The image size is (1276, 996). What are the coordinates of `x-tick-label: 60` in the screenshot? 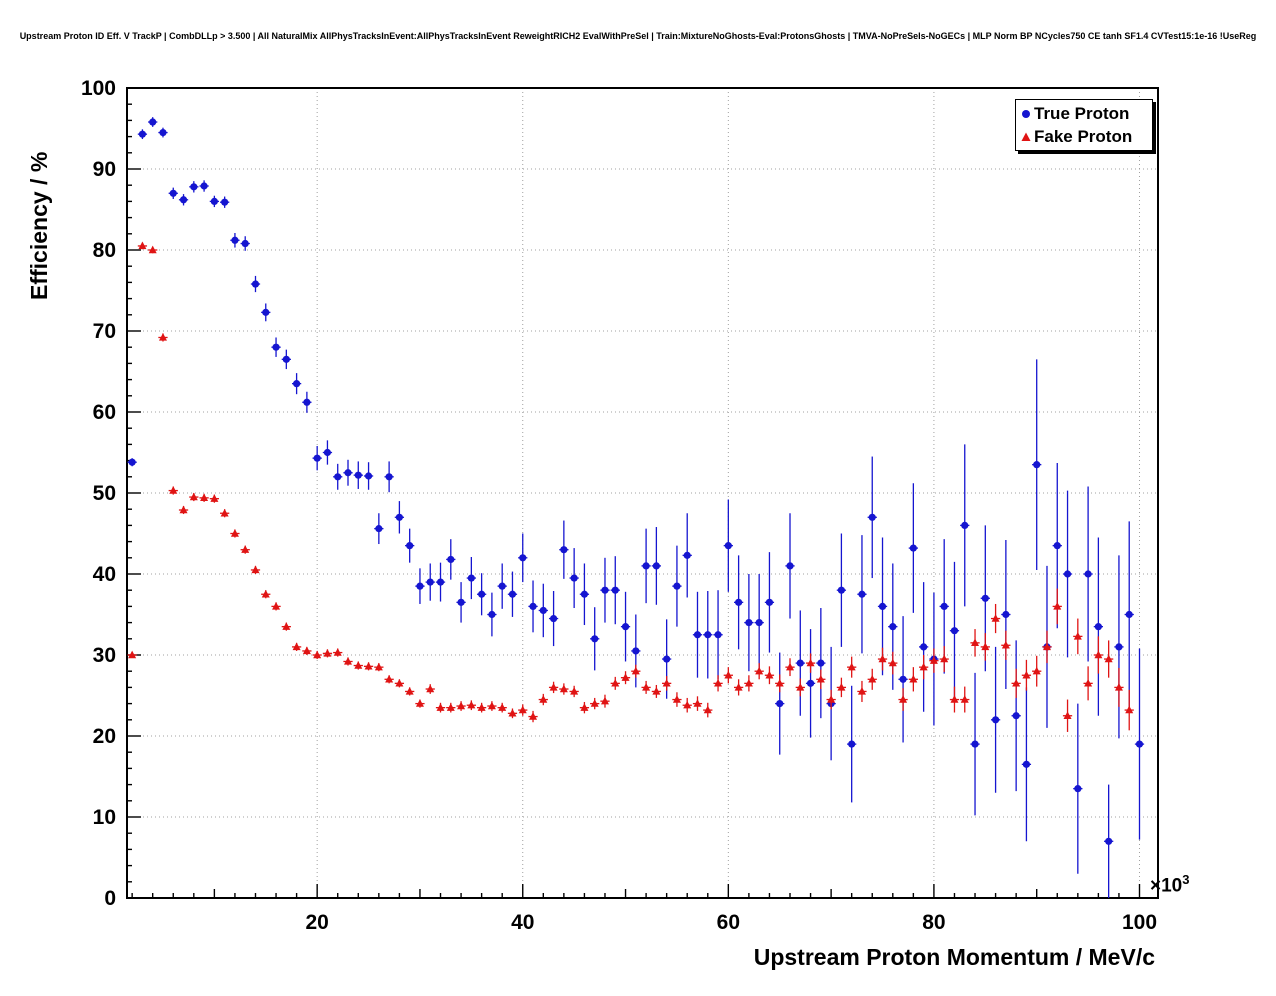 It's located at (728, 922).